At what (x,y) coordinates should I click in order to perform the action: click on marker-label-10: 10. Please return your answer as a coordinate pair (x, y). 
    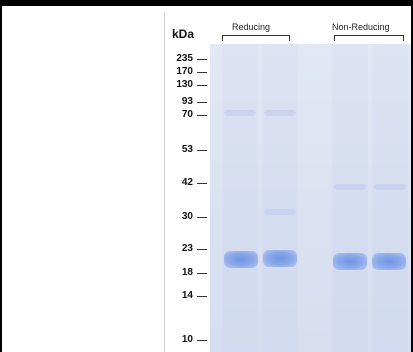
    Looking at the image, I should click on (187, 339).